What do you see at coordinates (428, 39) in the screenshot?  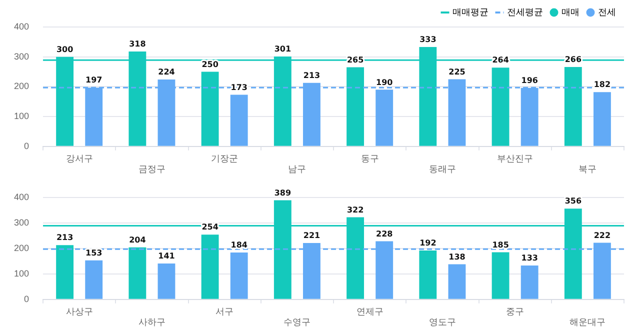 I see `data-label: 333` at bounding box center [428, 39].